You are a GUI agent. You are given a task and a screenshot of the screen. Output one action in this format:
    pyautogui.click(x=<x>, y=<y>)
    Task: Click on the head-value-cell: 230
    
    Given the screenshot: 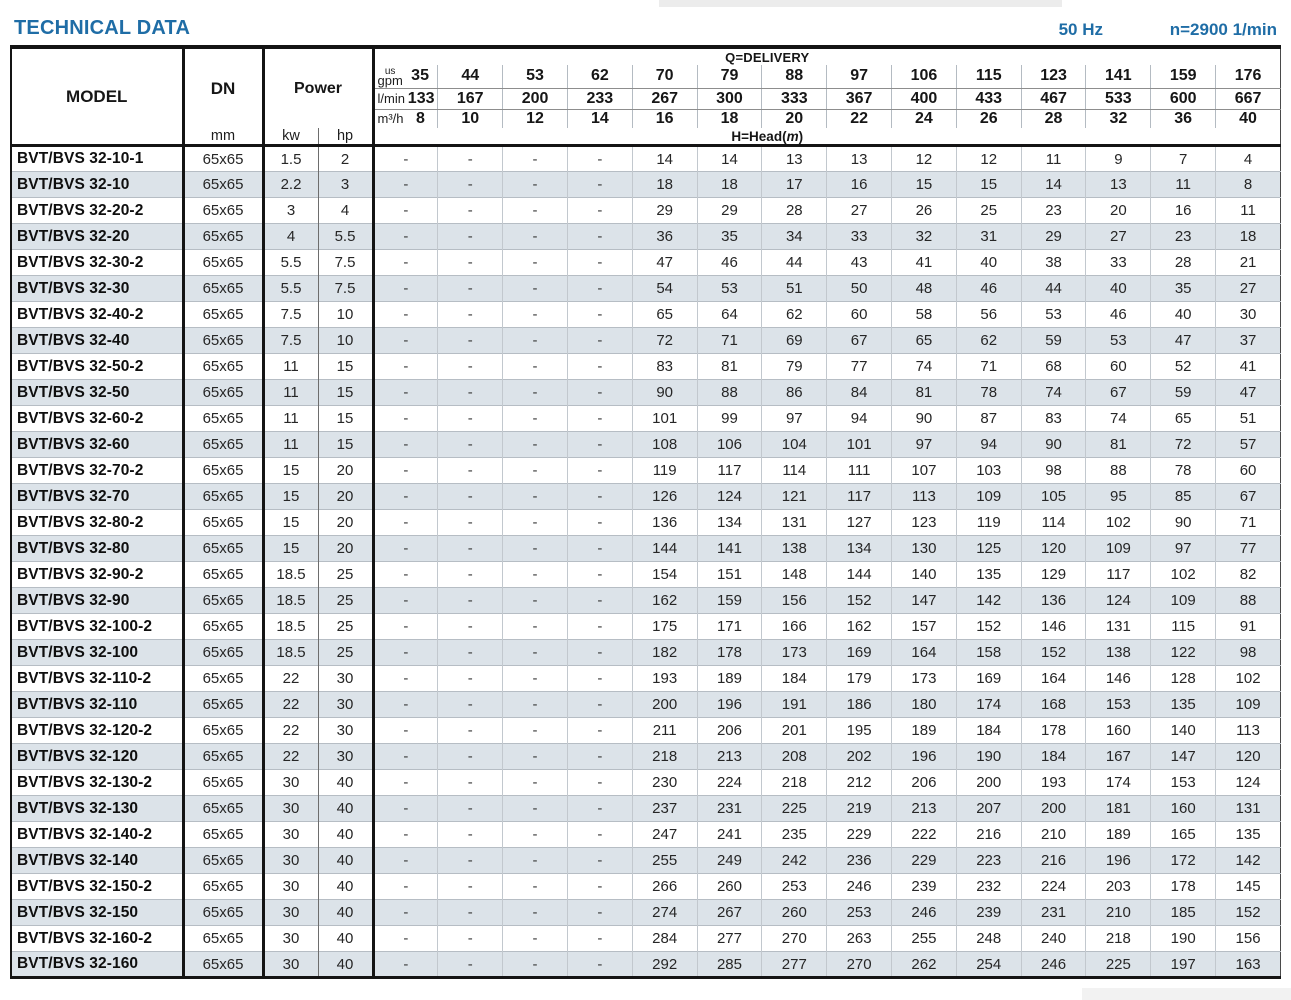 What is the action you would take?
    pyautogui.click(x=664, y=782)
    